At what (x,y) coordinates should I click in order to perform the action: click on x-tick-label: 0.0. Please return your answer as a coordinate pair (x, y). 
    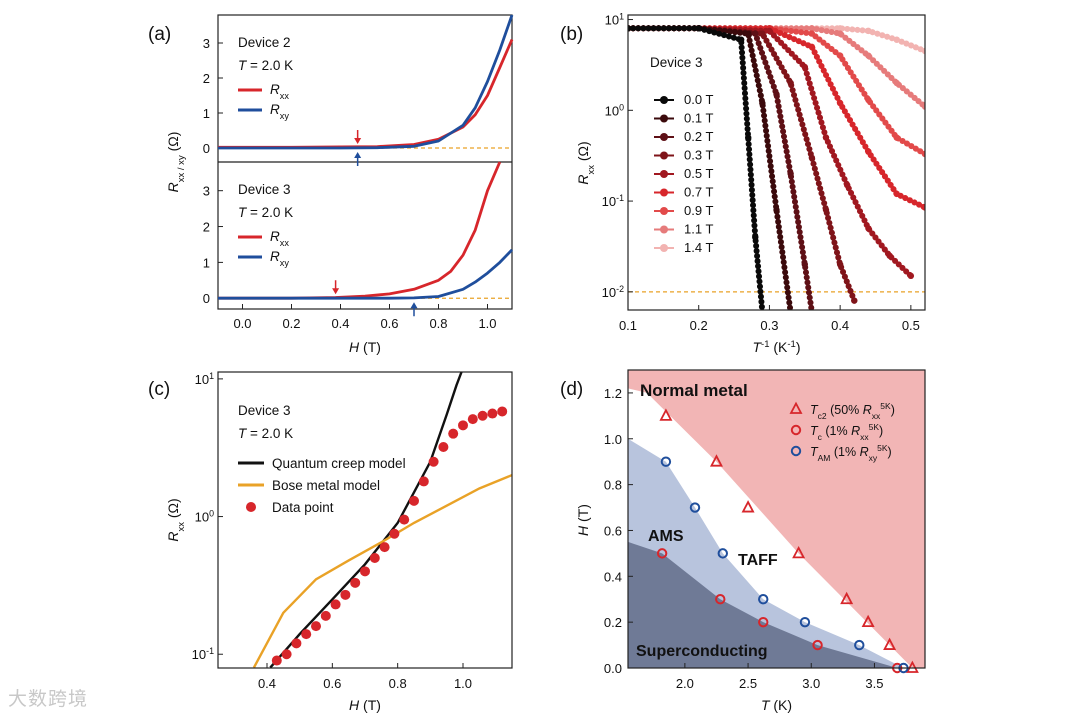
    Looking at the image, I should click on (242, 323).